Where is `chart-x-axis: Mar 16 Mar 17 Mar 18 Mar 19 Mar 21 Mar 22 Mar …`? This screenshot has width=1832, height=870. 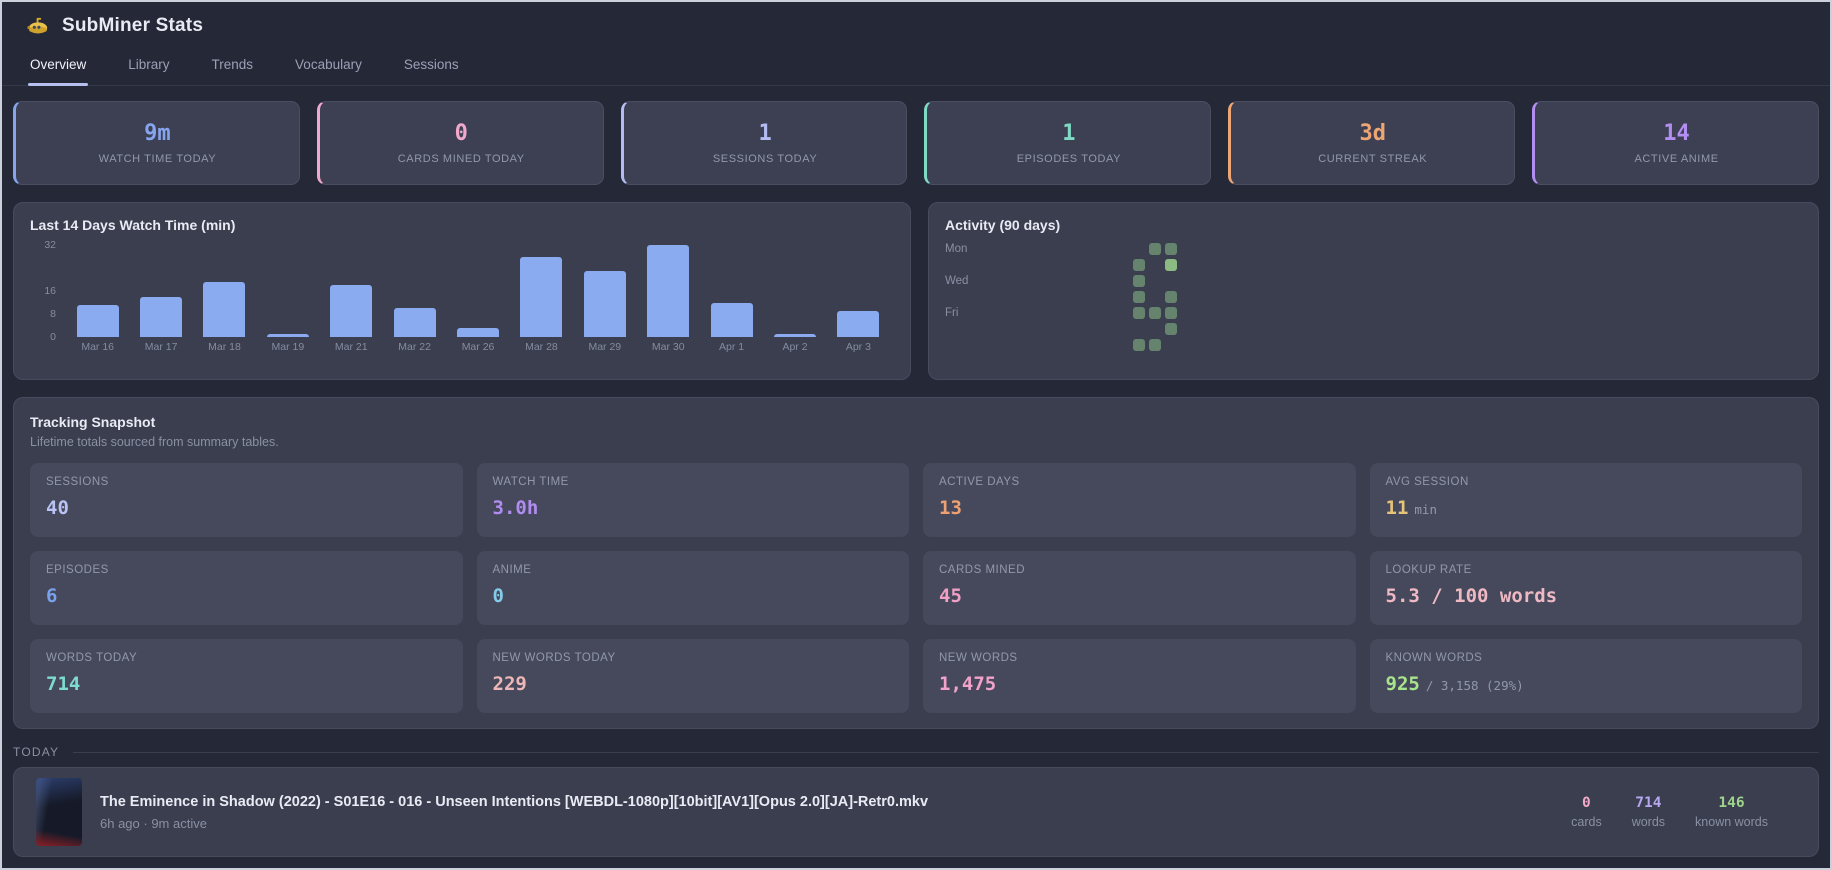 chart-x-axis: Mar 16 Mar 17 Mar 18 Mar 19 Mar 21 Mar 22 Mar … is located at coordinates (478, 347).